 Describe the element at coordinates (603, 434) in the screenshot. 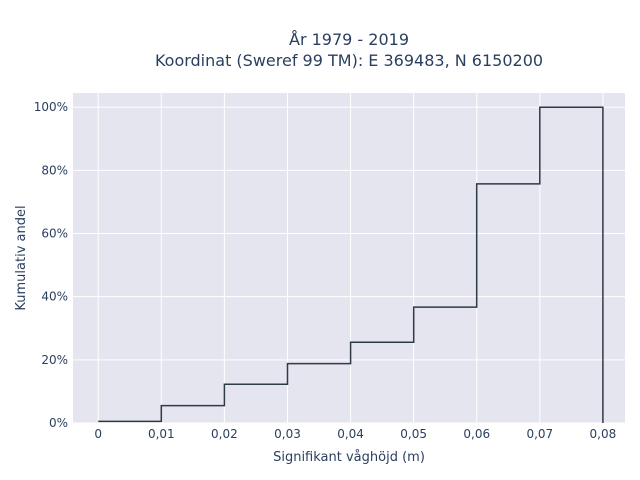

I see `x-tick-label: 0,08` at that location.